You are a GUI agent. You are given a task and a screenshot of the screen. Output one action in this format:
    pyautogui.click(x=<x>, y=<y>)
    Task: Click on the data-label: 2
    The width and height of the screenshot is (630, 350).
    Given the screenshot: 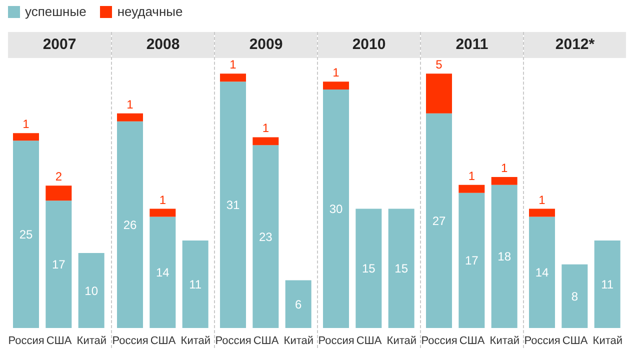 What is the action you would take?
    pyautogui.click(x=58, y=177)
    